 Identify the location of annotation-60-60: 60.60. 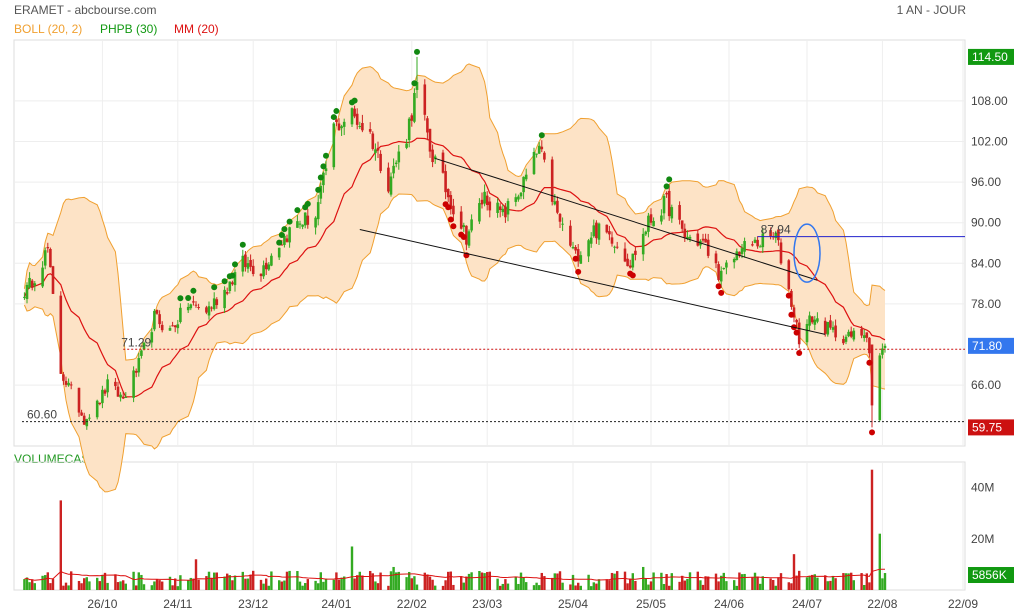
(42, 415).